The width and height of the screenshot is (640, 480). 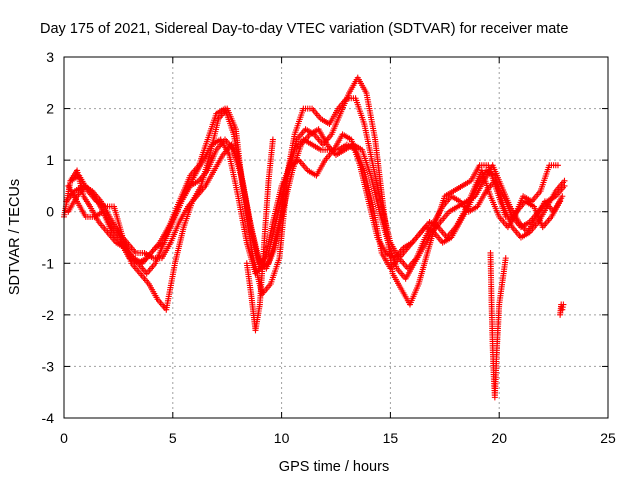 What do you see at coordinates (48, 263) in the screenshot?
I see `y-tick-label: -1` at bounding box center [48, 263].